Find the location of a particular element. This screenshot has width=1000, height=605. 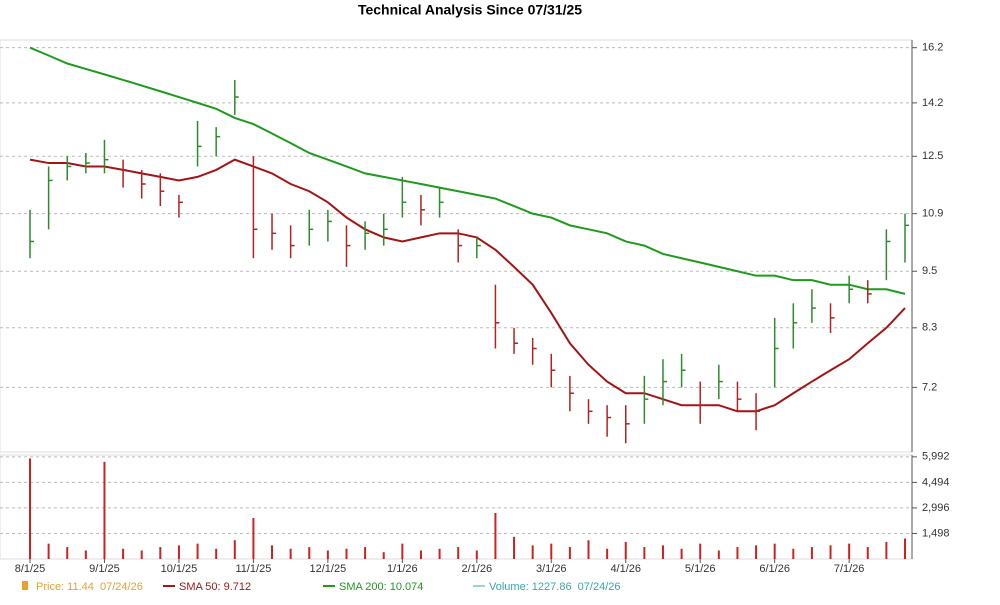

x-tick-label: 4/1/26 is located at coordinates (625, 569).